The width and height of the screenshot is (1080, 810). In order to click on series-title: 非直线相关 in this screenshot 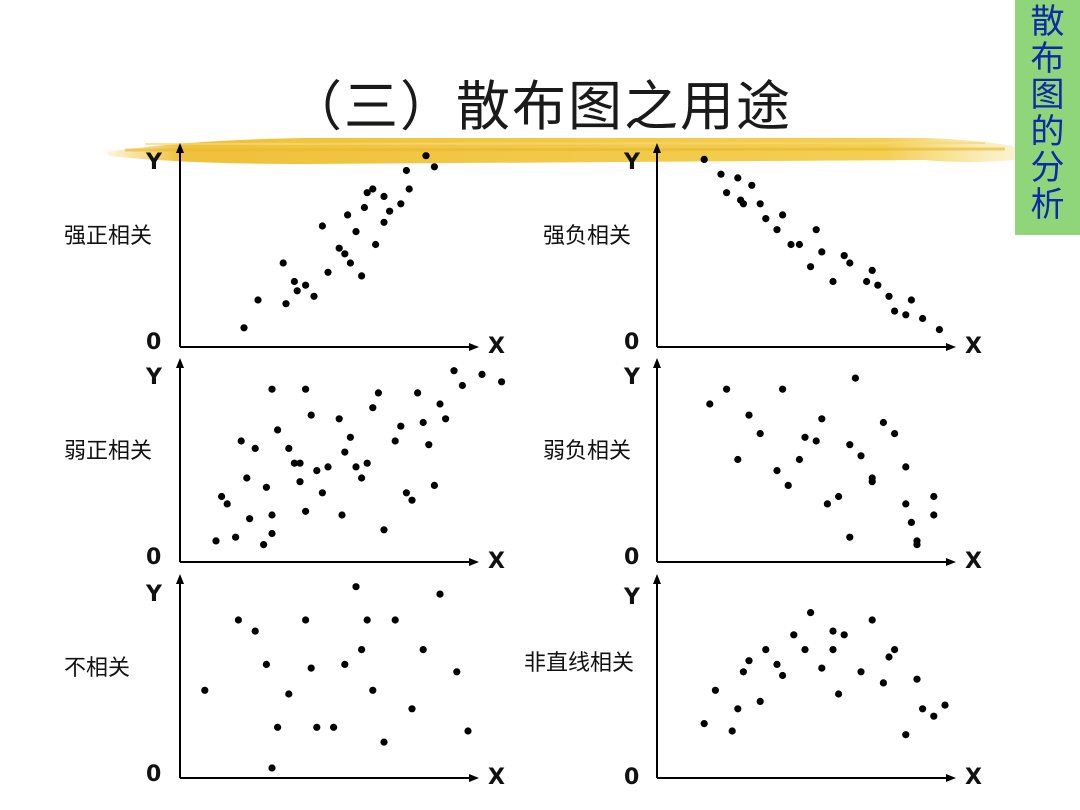, I will do `click(579, 663)`.